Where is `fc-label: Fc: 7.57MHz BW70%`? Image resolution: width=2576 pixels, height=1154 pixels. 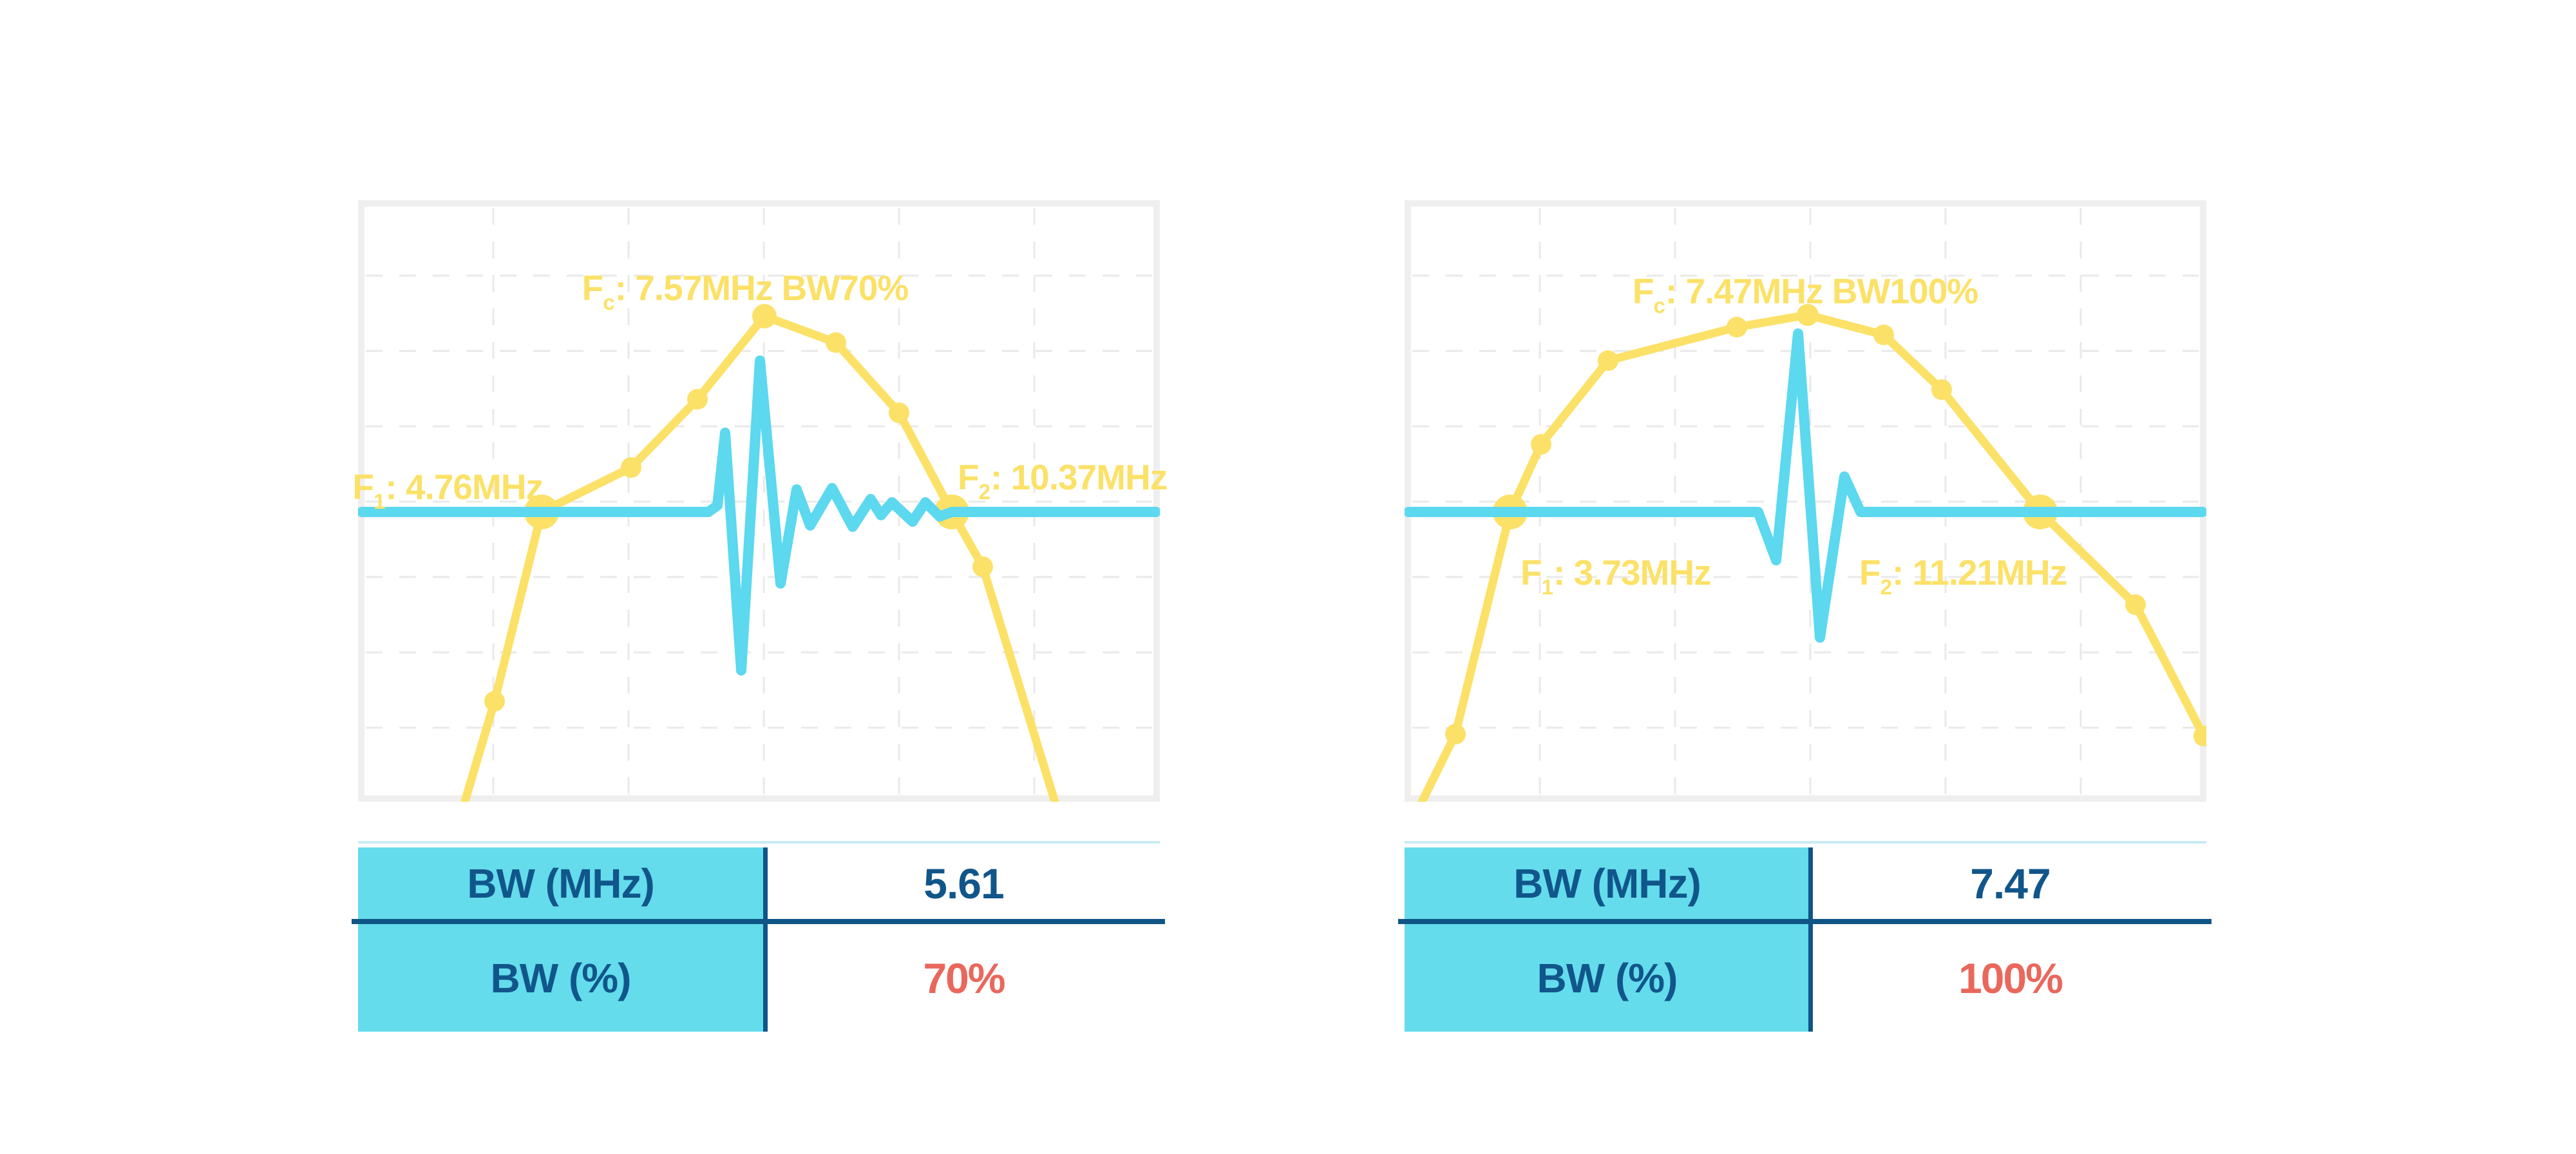
fc-label: Fc: 7.57MHz BW70% is located at coordinates (746, 291).